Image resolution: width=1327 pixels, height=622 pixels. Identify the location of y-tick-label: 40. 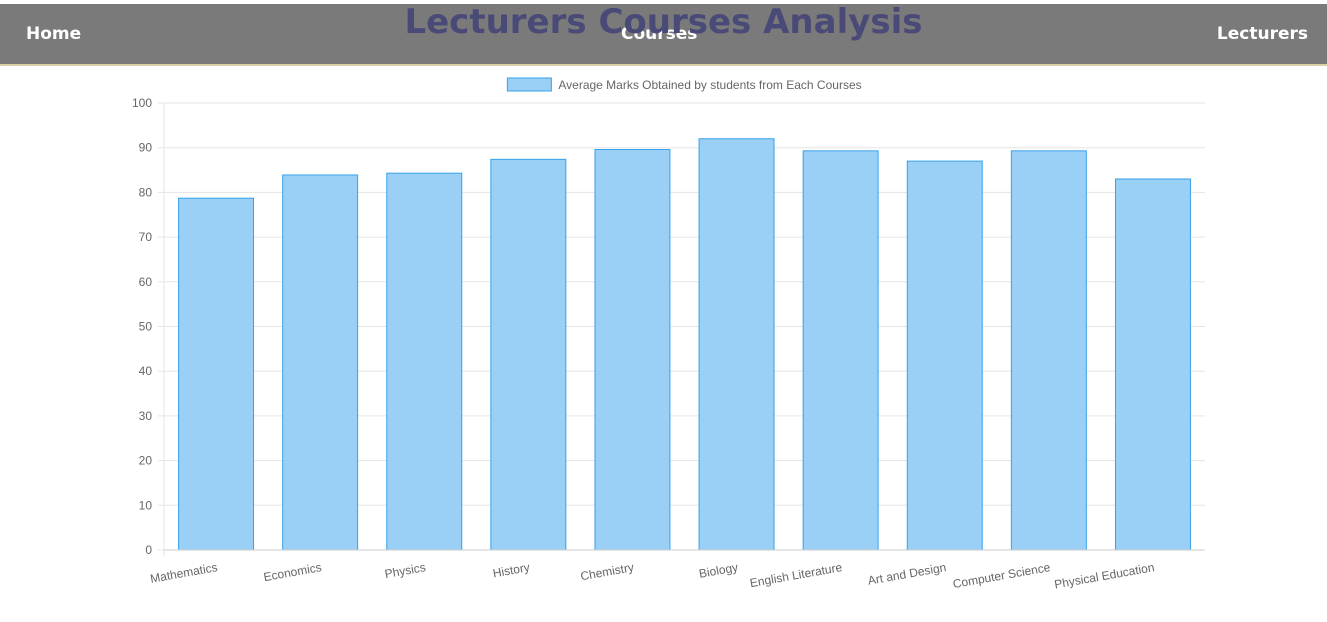
(146, 371).